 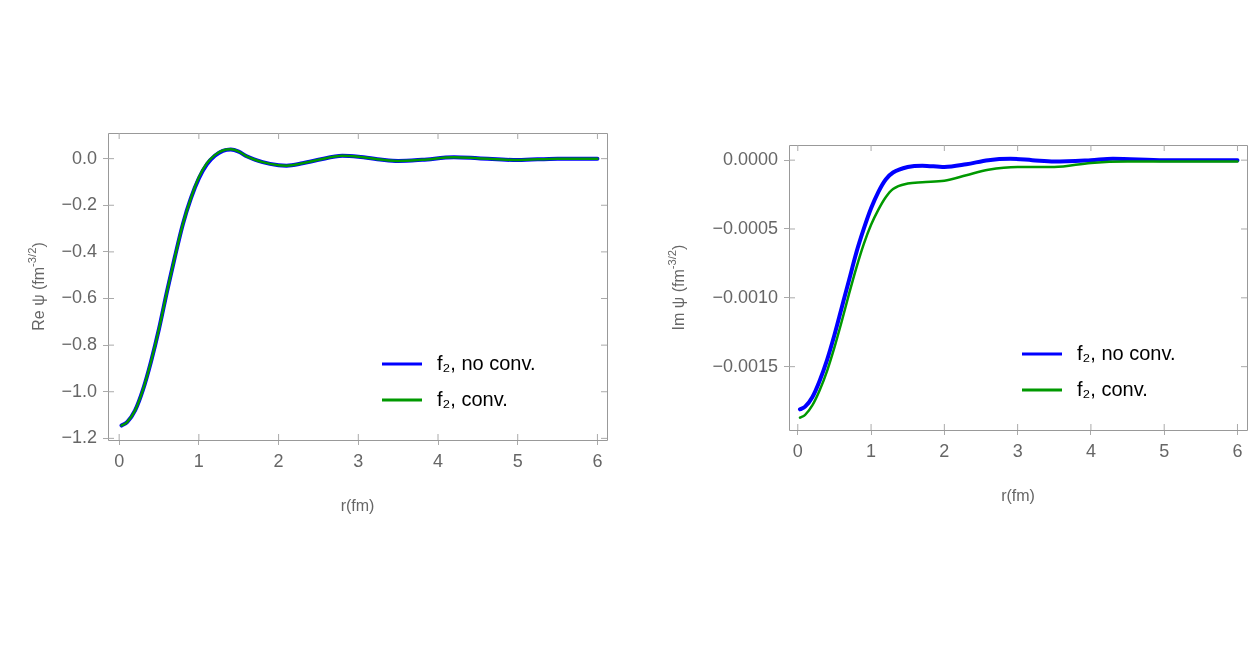 What do you see at coordinates (676, 287) in the screenshot?
I see `y-axis-title: Im ψ (fm-3/2)` at bounding box center [676, 287].